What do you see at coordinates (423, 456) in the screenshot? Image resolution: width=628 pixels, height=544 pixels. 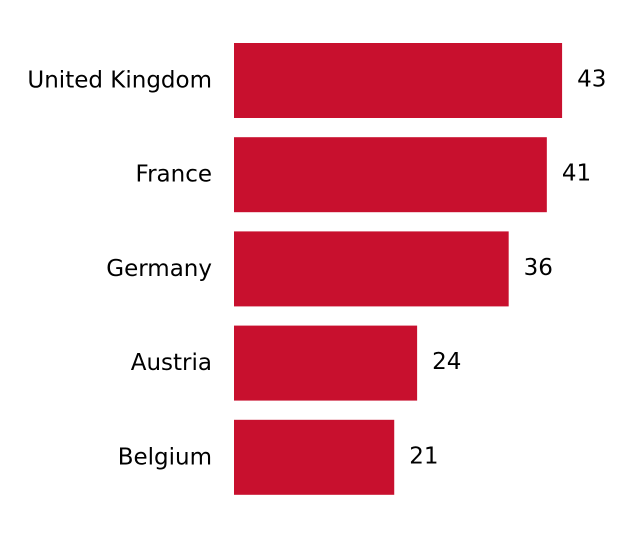 I see `value-label: 21` at bounding box center [423, 456].